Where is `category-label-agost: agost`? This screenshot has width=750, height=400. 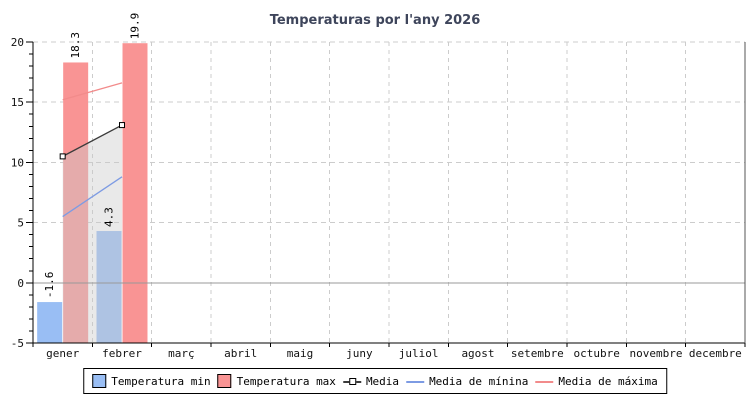 category-label-agost: agost is located at coordinates (477, 353).